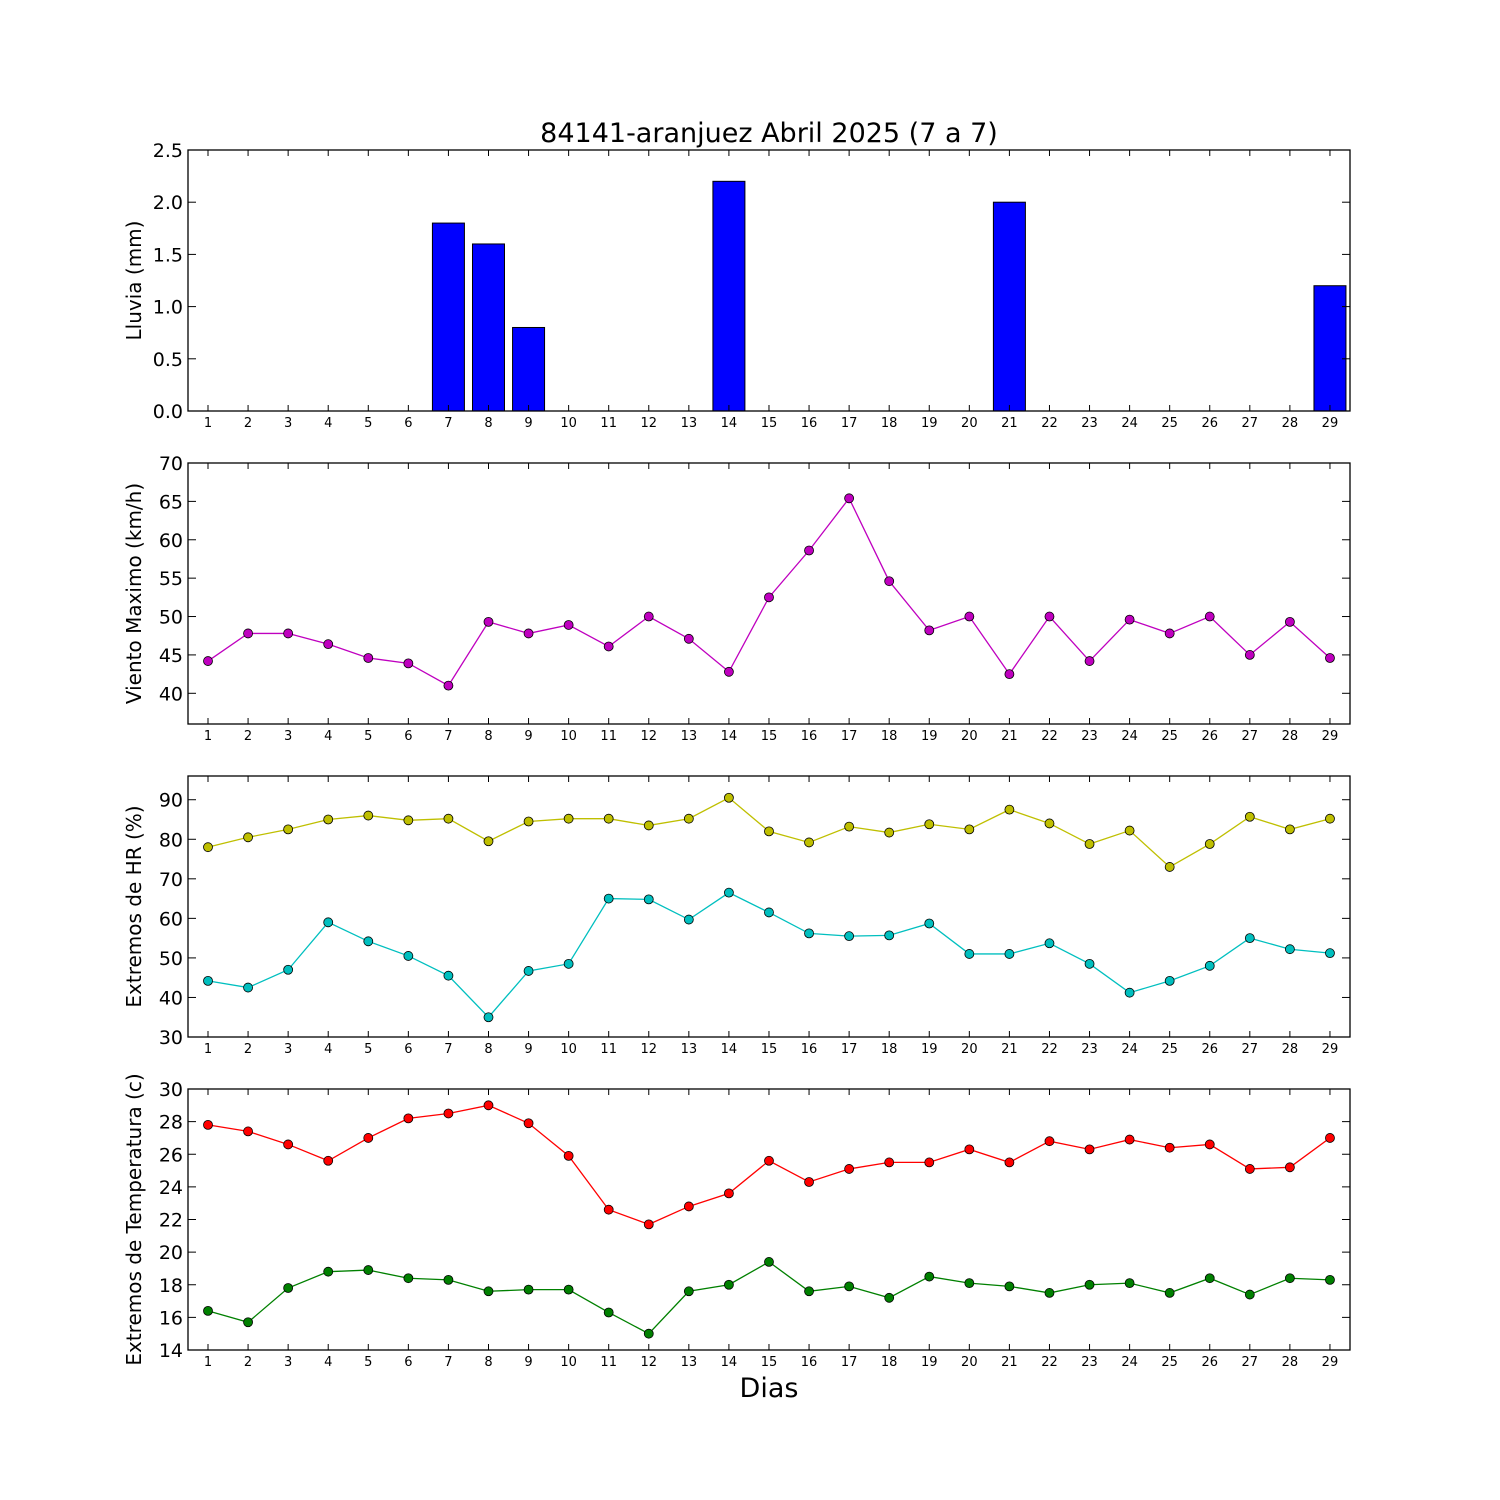  Describe the element at coordinates (208, 736) in the screenshot. I see `x-tick-label: 1` at that location.